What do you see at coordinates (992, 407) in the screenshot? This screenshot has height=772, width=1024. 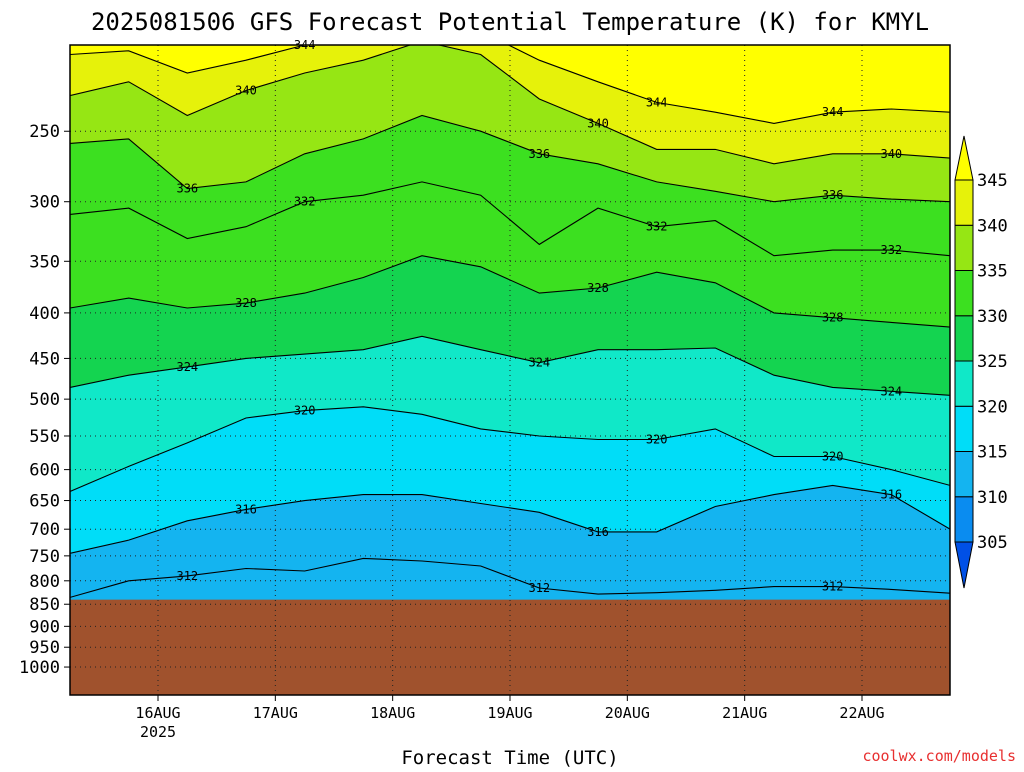 I see `colorbar-label: 320` at bounding box center [992, 407].